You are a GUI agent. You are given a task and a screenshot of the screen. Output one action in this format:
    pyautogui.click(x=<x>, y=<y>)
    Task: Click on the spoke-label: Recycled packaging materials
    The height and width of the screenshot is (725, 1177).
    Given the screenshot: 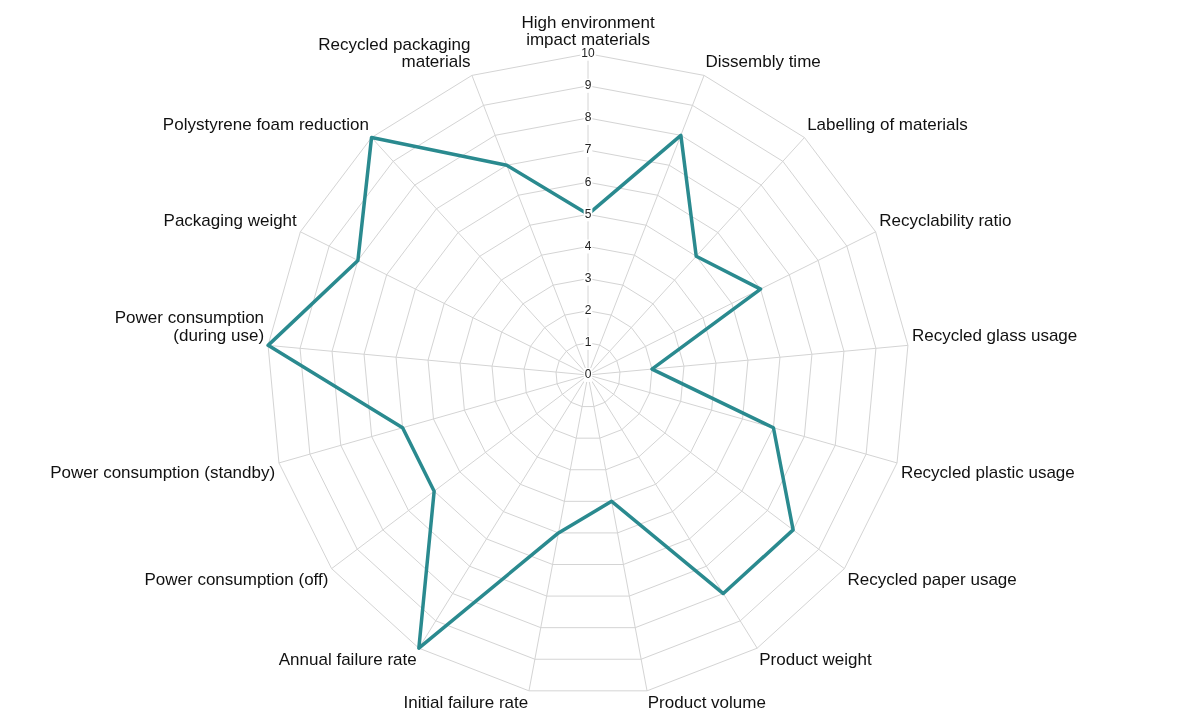 What is the action you would take?
    pyautogui.click(x=394, y=53)
    